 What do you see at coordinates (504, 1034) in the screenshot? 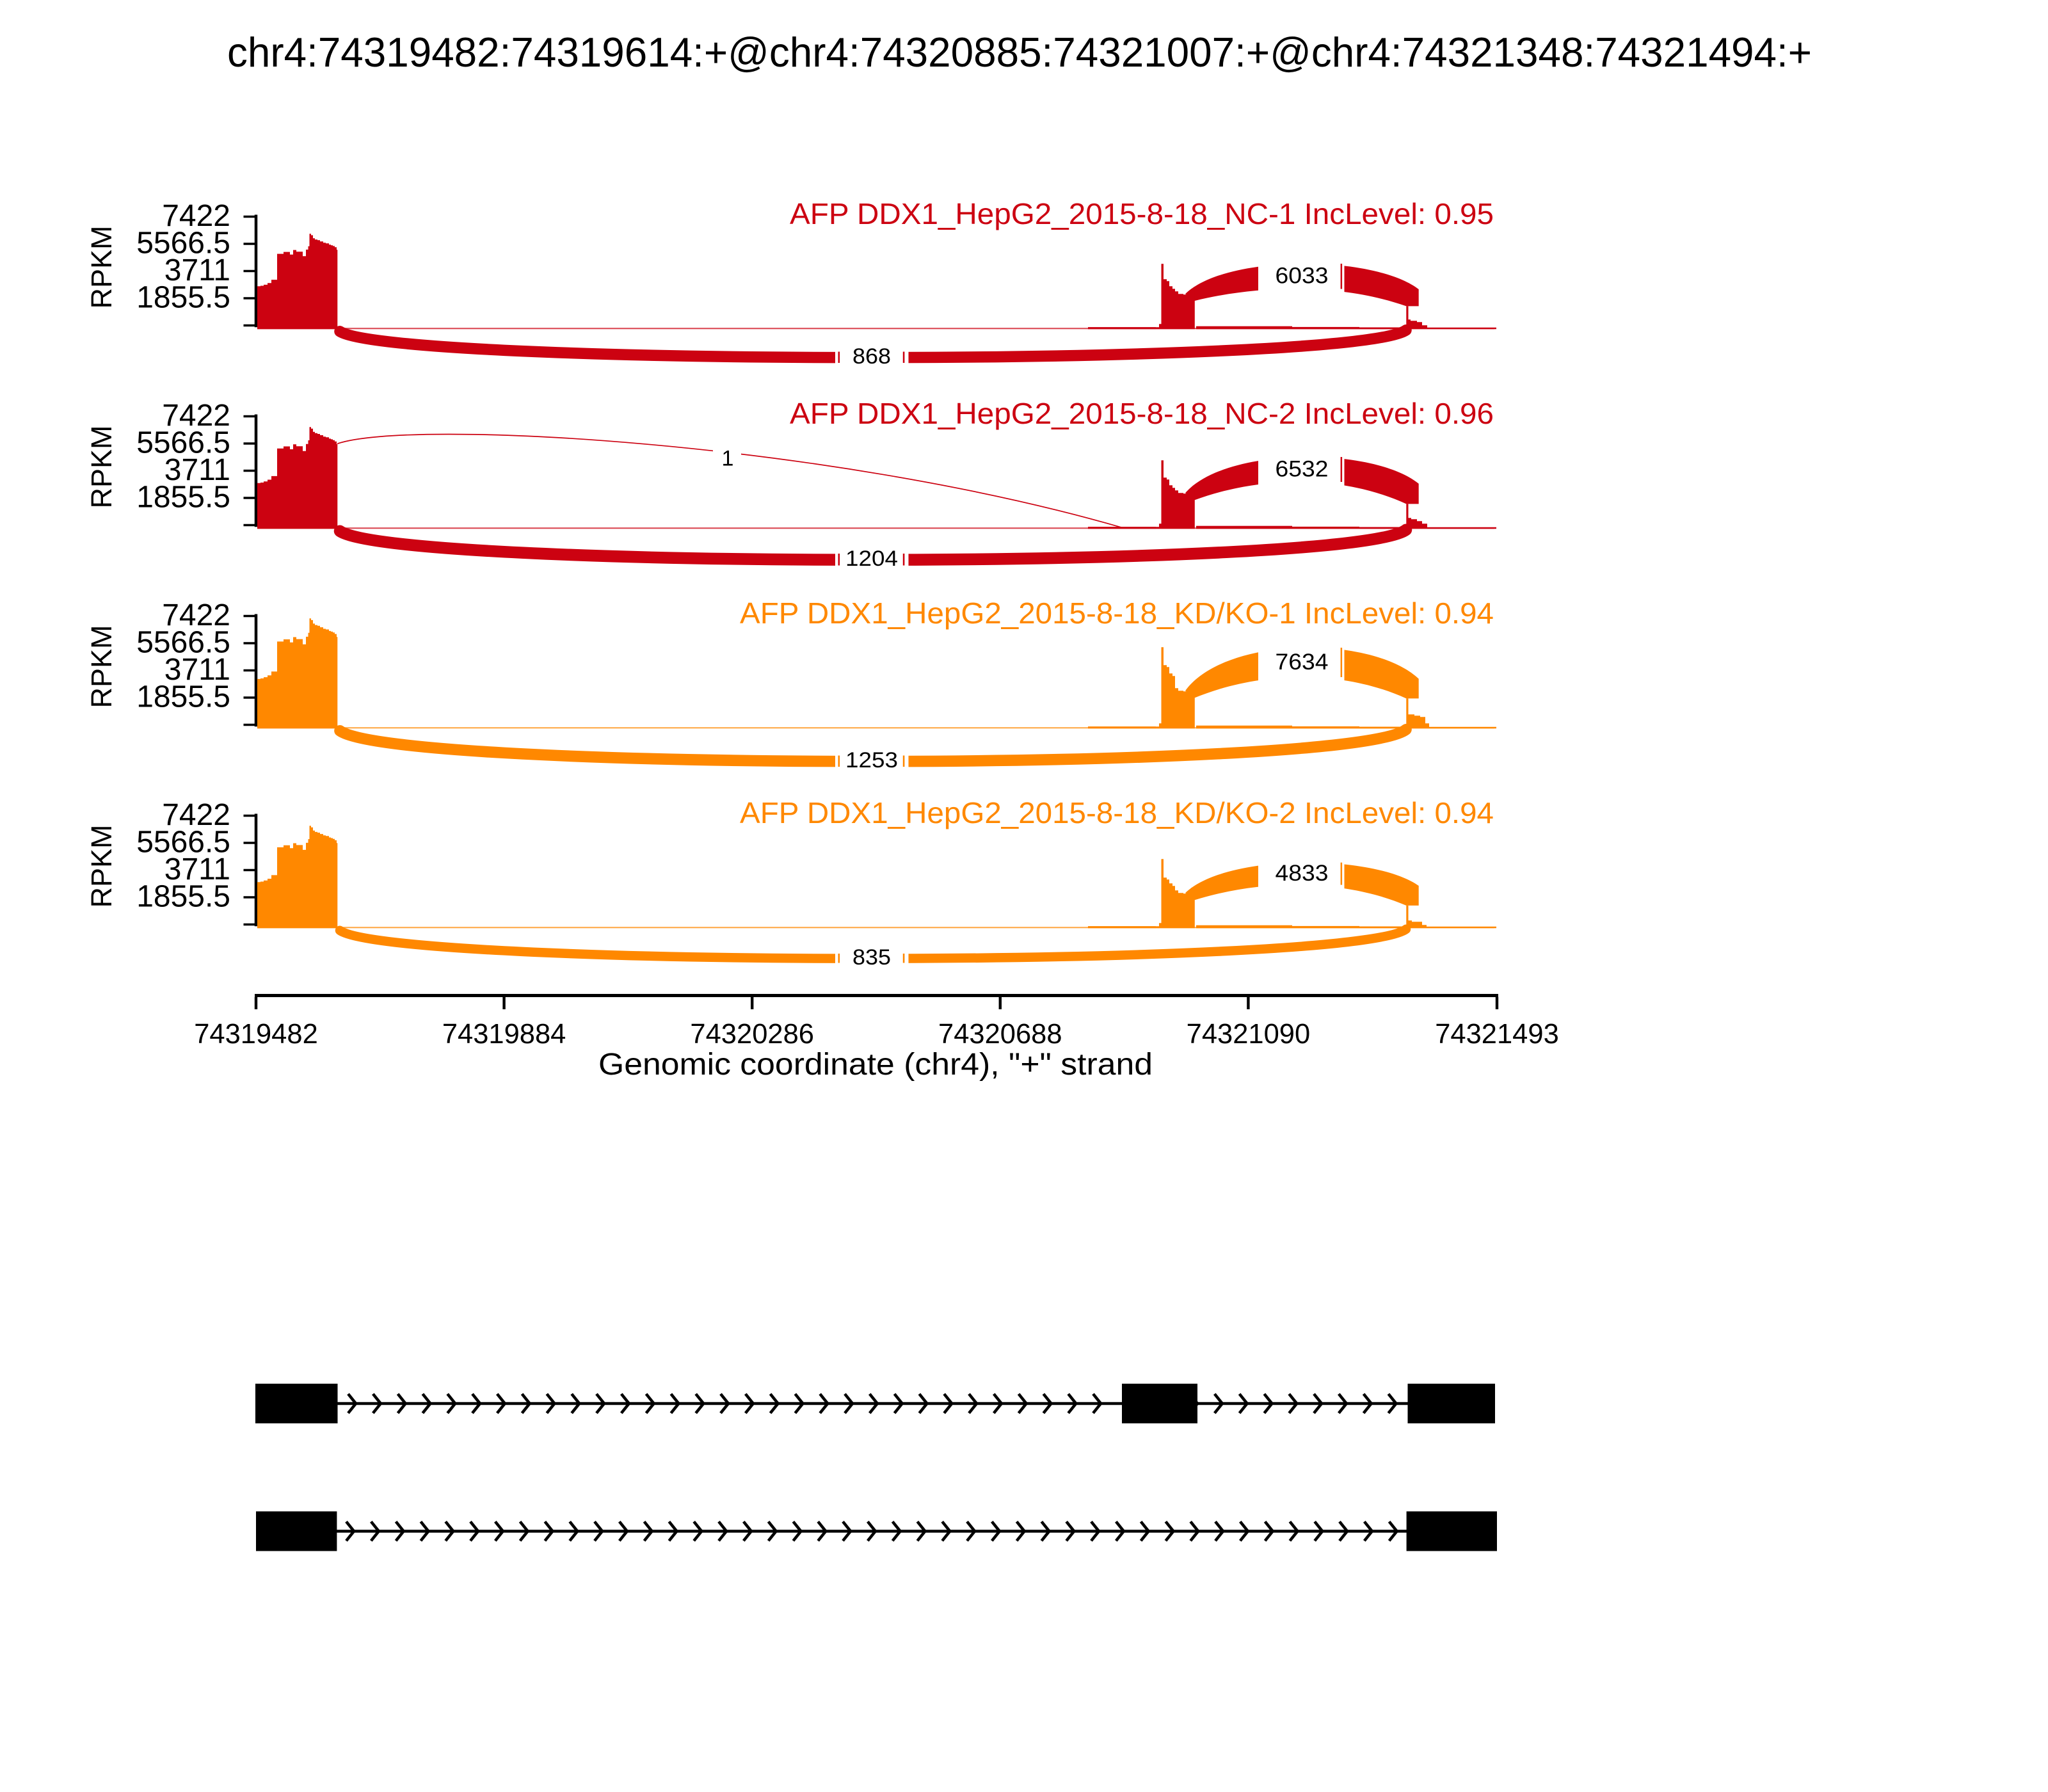
I see `svg-text: 74319884` at bounding box center [504, 1034].